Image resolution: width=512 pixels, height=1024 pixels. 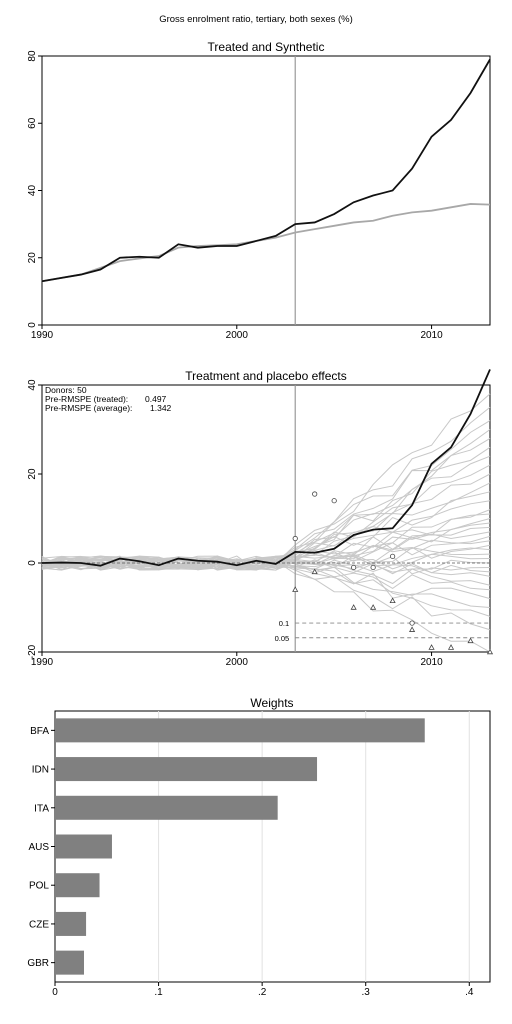 What do you see at coordinates (38, 847) in the screenshot?
I see `category-label: AUS` at bounding box center [38, 847].